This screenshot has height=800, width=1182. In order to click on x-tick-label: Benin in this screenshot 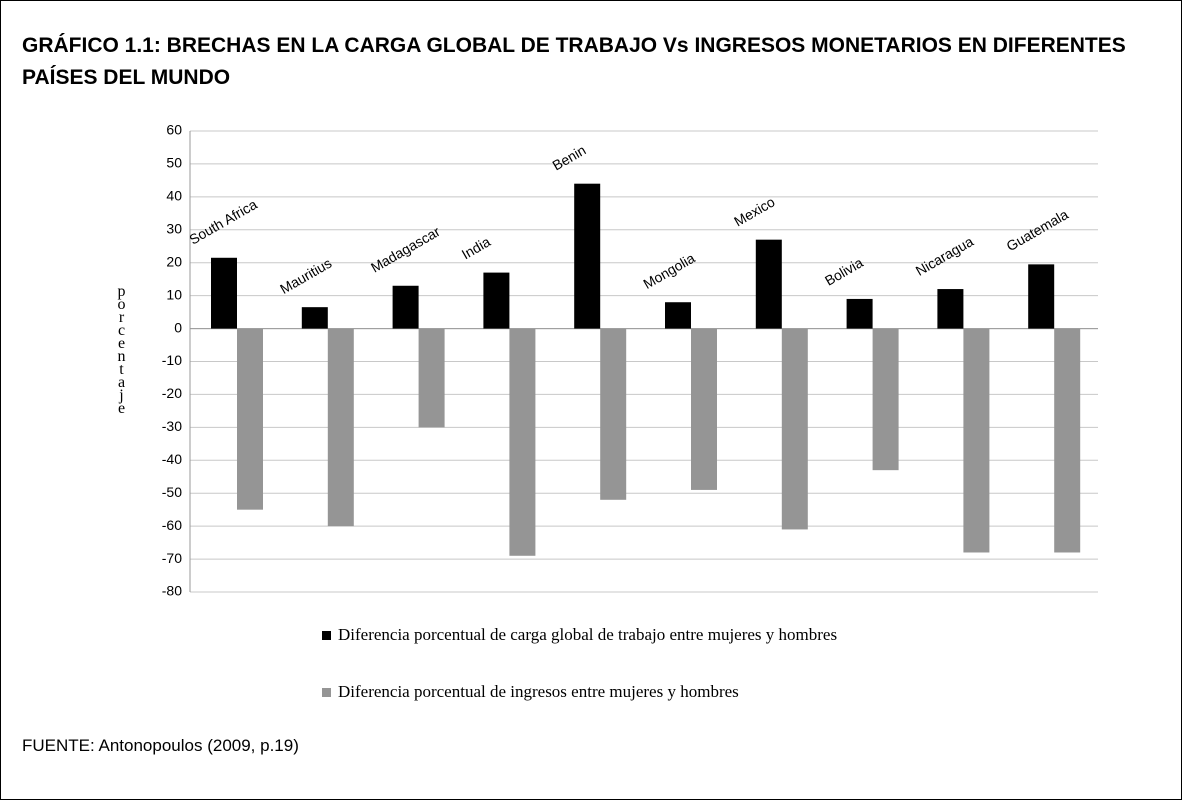, I will do `click(569, 158)`.